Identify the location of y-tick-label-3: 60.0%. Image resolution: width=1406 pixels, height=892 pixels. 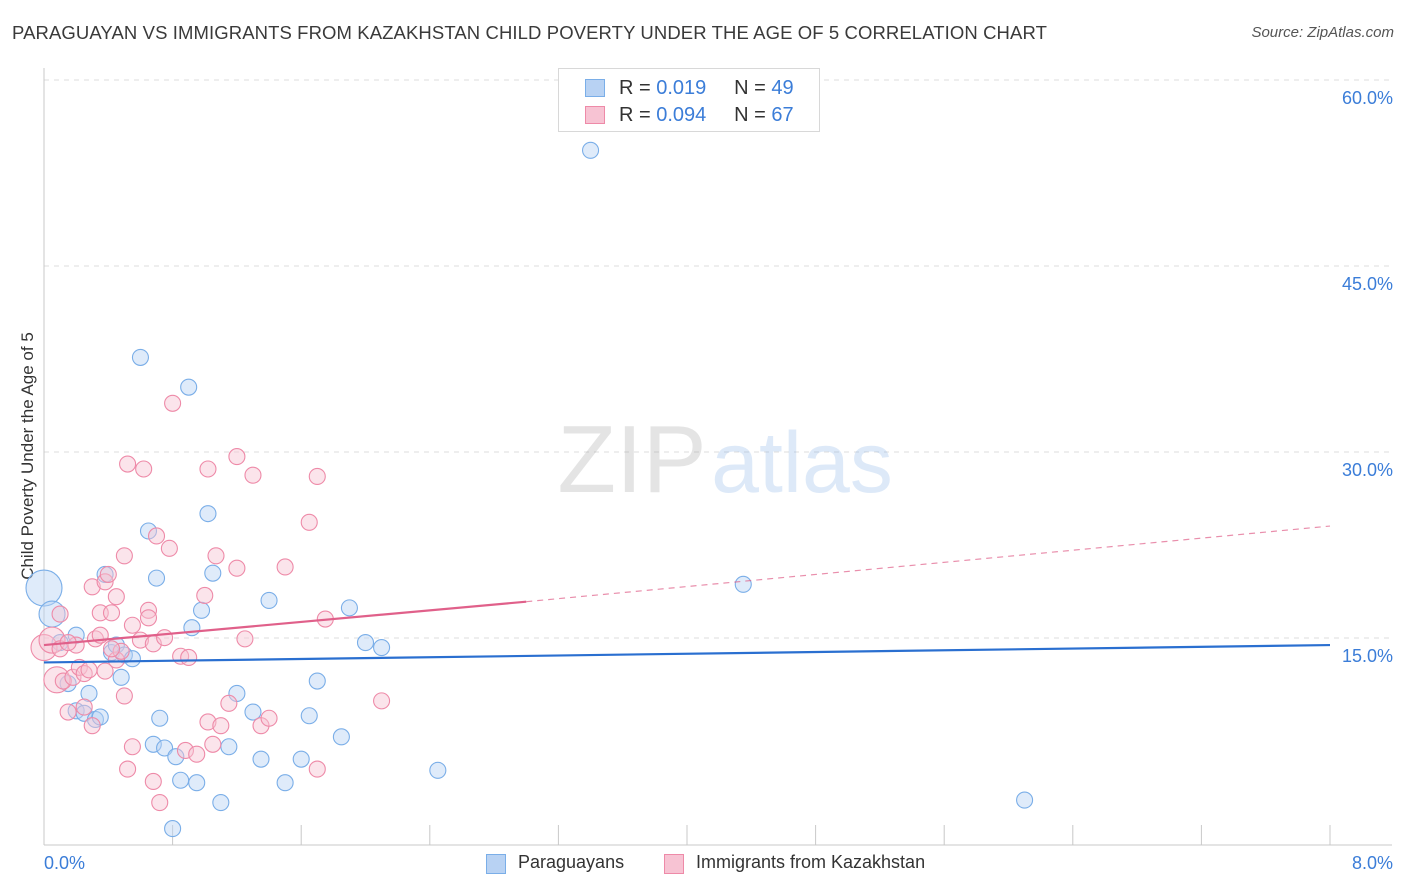
(1367, 98).